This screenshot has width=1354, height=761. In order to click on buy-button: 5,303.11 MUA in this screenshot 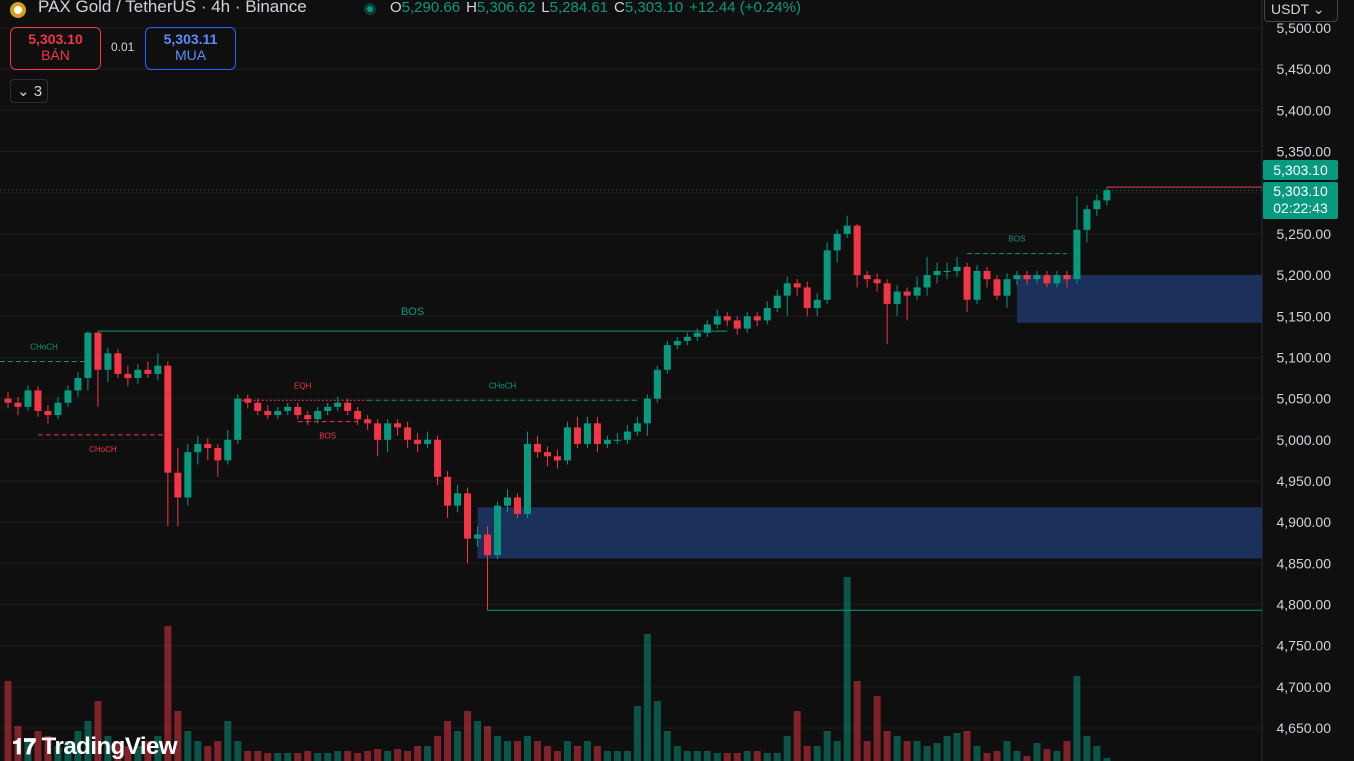, I will do `click(190, 48)`.